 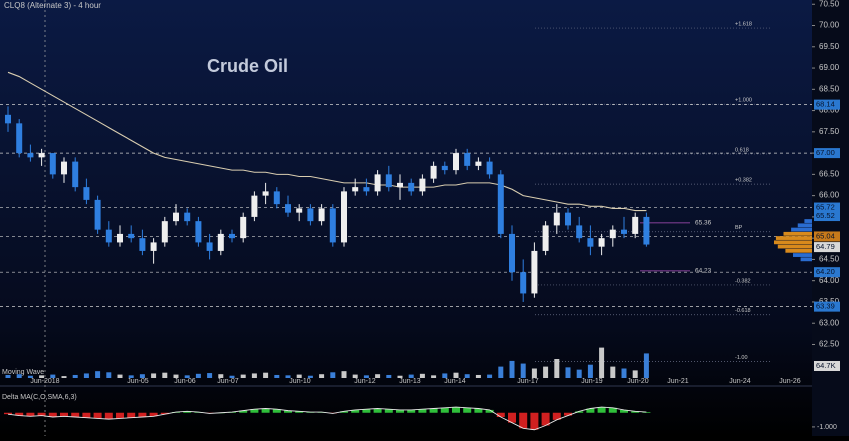 I want to click on x-tick-label: Jun-12, so click(x=365, y=381).